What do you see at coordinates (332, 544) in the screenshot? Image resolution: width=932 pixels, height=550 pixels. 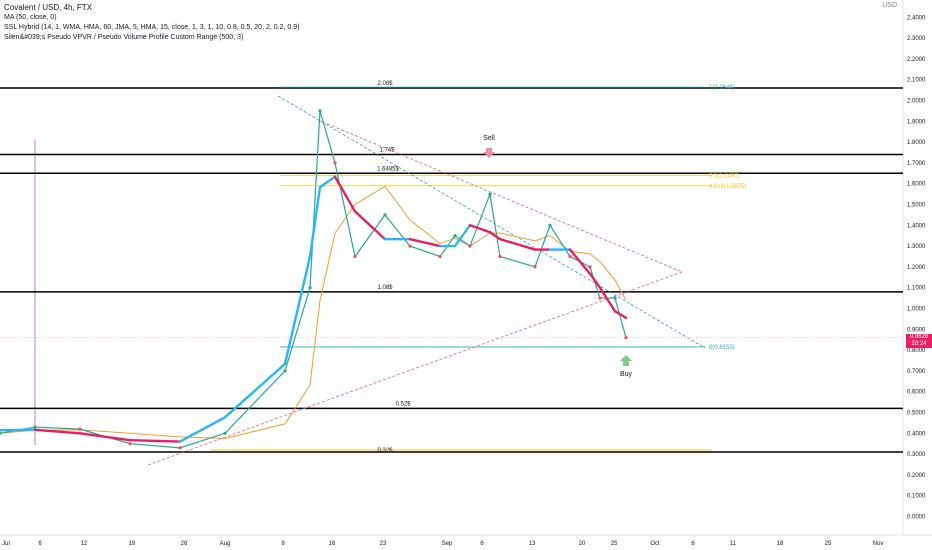 I see `x-tick-label: 16` at bounding box center [332, 544].